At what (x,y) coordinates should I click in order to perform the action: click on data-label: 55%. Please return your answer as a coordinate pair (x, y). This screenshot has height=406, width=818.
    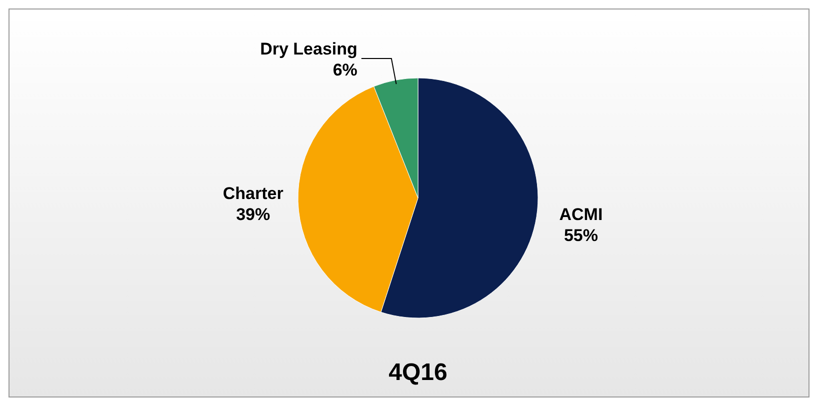
    Looking at the image, I should click on (581, 235).